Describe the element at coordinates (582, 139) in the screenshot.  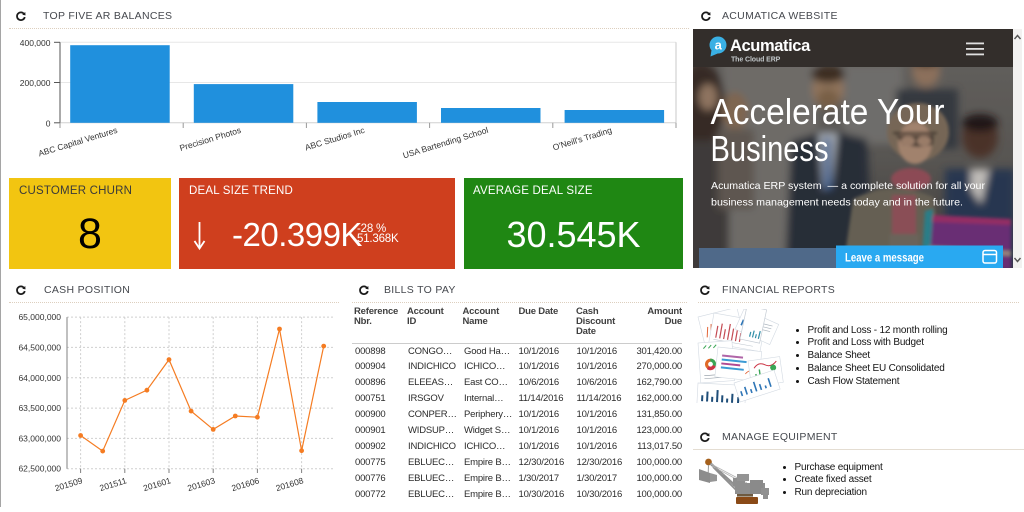
I see `svg-text: O'Neill's Trading` at that location.